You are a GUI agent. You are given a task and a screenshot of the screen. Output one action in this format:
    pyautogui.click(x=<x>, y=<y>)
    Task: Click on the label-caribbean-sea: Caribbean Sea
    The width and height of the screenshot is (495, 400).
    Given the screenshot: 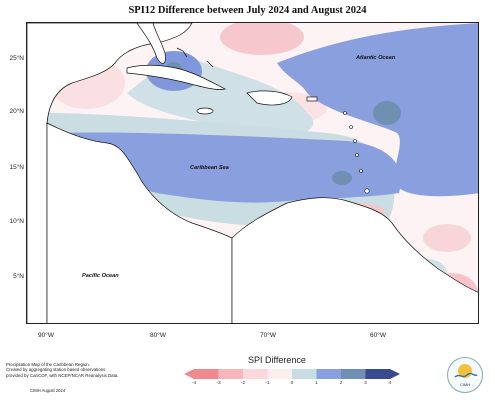 What is the action you would take?
    pyautogui.click(x=209, y=168)
    